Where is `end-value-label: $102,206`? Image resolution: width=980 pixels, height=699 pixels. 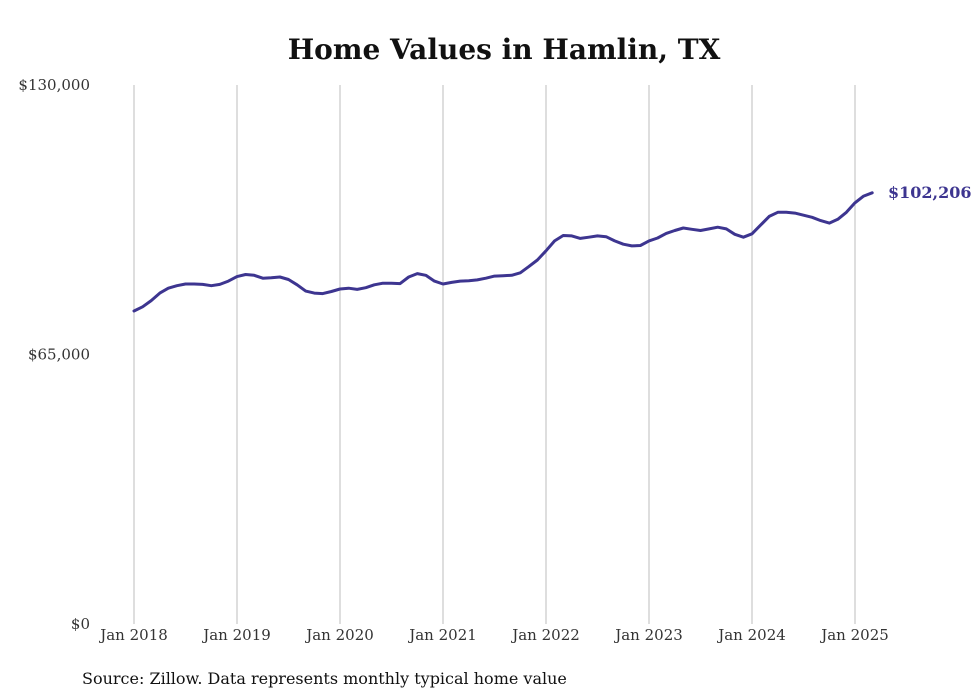 end-value-label: $102,206 is located at coordinates (930, 192).